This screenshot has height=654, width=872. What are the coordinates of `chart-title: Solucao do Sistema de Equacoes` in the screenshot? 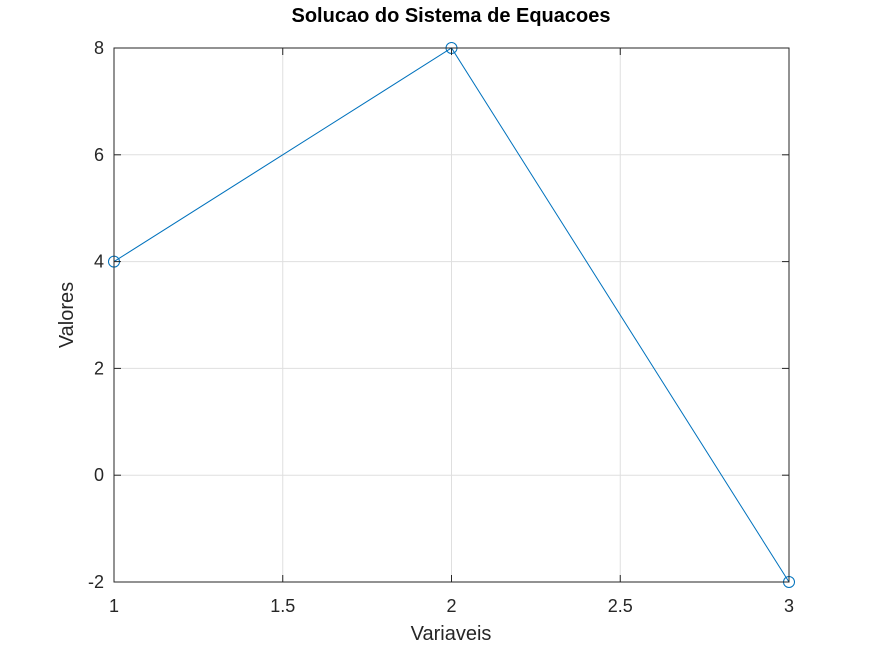 It's located at (451, 16).